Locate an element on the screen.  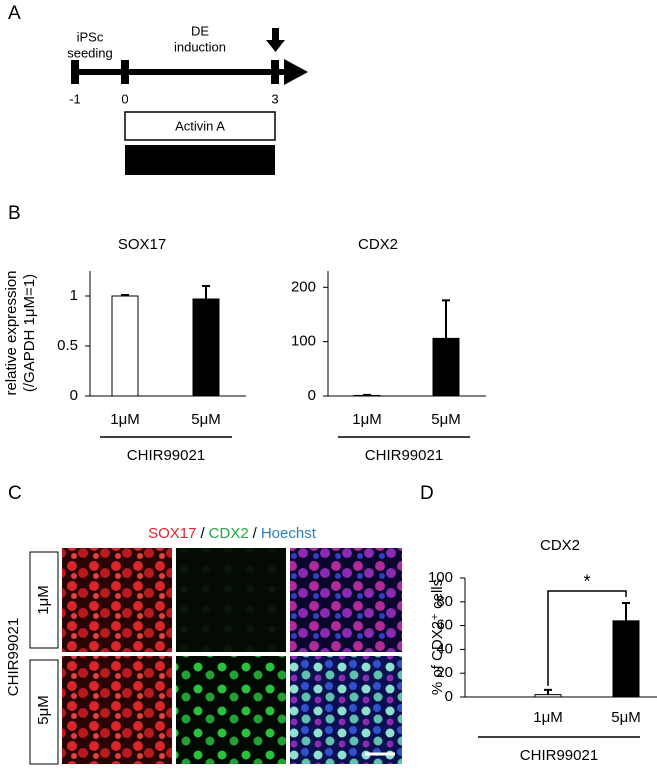
significance-bracket is located at coordinates (587, 638).